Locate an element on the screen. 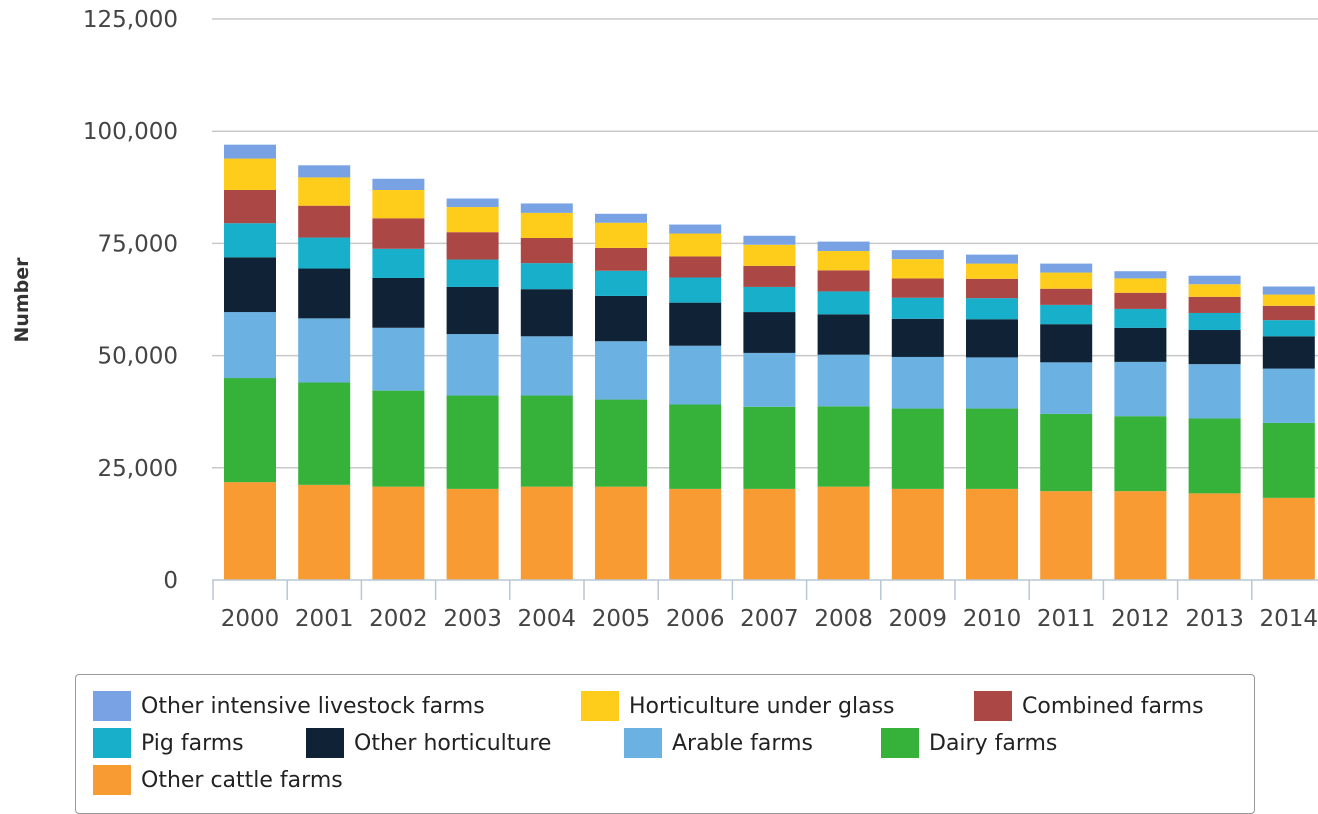 This screenshot has width=1318, height=814. x-tick-label: 2012 is located at coordinates (1140, 619).